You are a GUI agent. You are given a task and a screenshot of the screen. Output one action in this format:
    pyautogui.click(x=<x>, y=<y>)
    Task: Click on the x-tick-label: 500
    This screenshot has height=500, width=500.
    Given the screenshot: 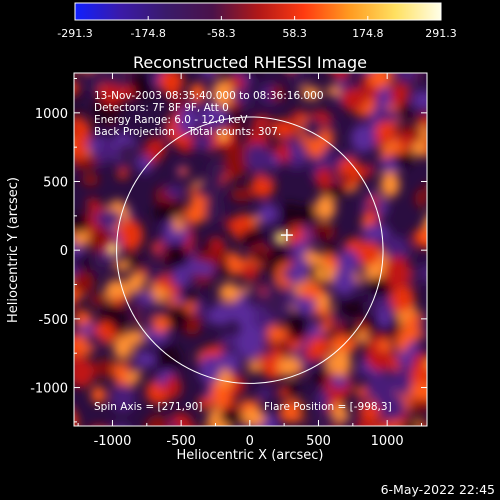 What is the action you would take?
    pyautogui.click(x=318, y=441)
    